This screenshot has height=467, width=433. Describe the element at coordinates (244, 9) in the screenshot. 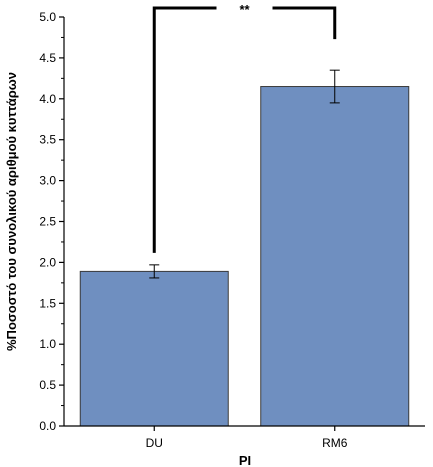

I see `significance-label: **` at that location.